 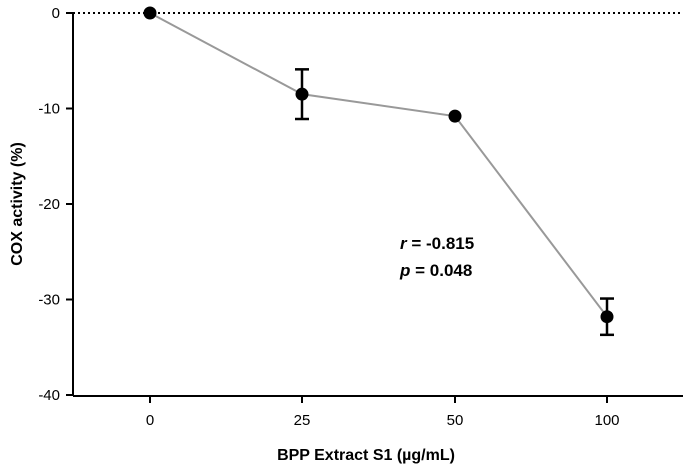 What do you see at coordinates (49, 109) in the screenshot?
I see `y-tick-label: -10` at bounding box center [49, 109].